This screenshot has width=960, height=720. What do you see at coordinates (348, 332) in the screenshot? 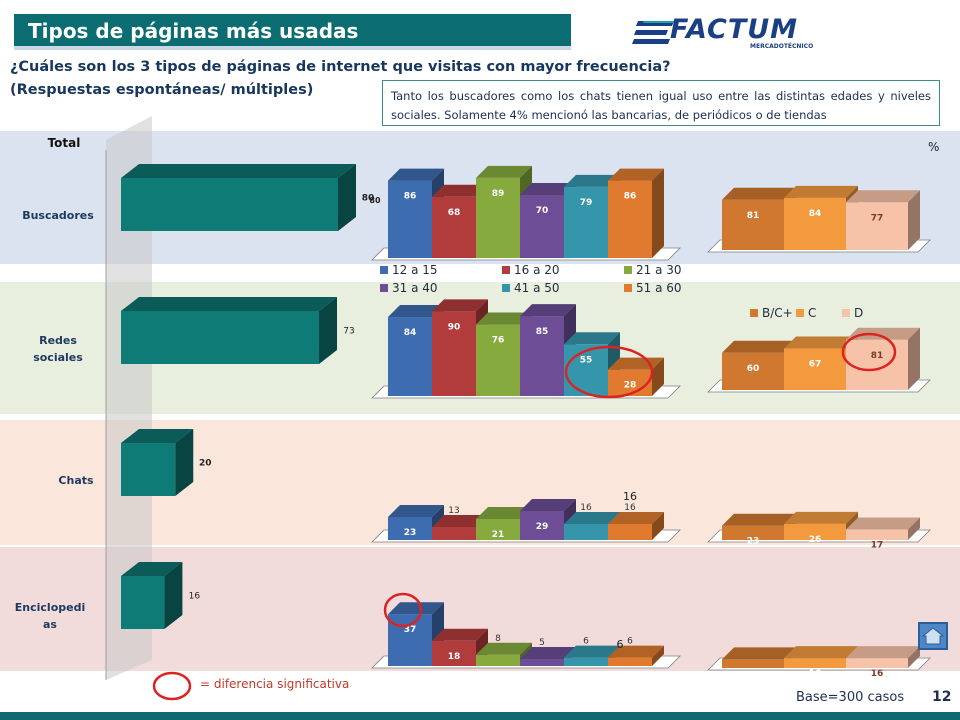
I see `total-value-1: 73` at bounding box center [348, 332].